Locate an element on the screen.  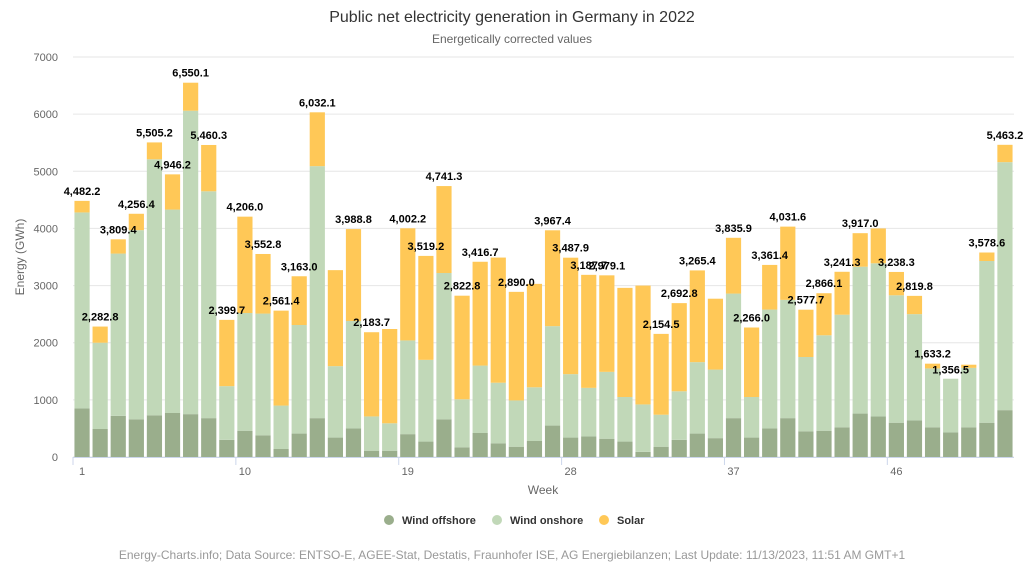
data-label: 3,187.7 is located at coordinates (588, 266).